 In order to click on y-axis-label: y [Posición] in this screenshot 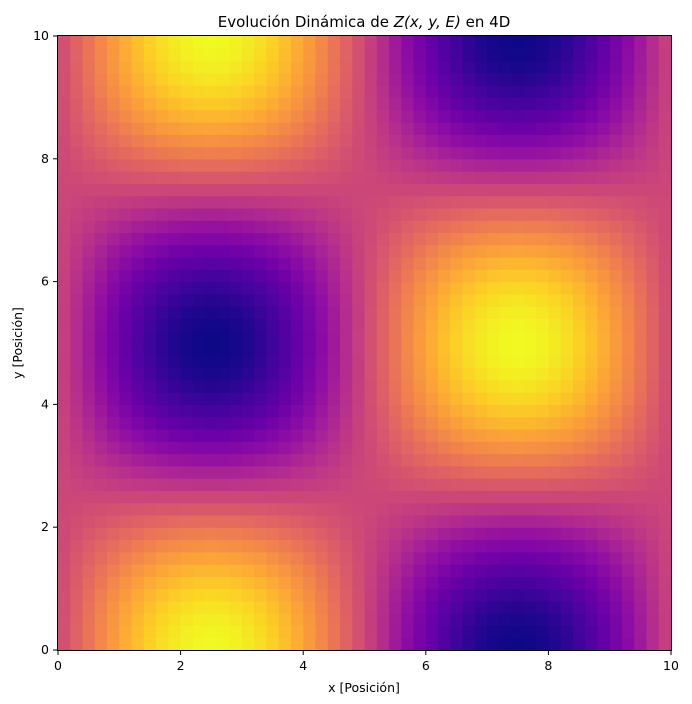, I will do `click(17, 343)`.